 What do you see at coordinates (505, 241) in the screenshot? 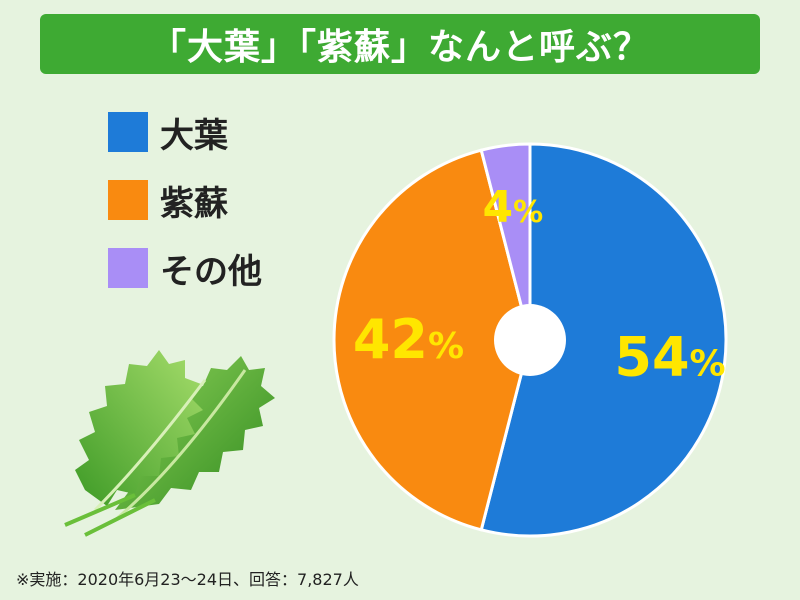
I see `pie-slice-other` at bounding box center [505, 241].